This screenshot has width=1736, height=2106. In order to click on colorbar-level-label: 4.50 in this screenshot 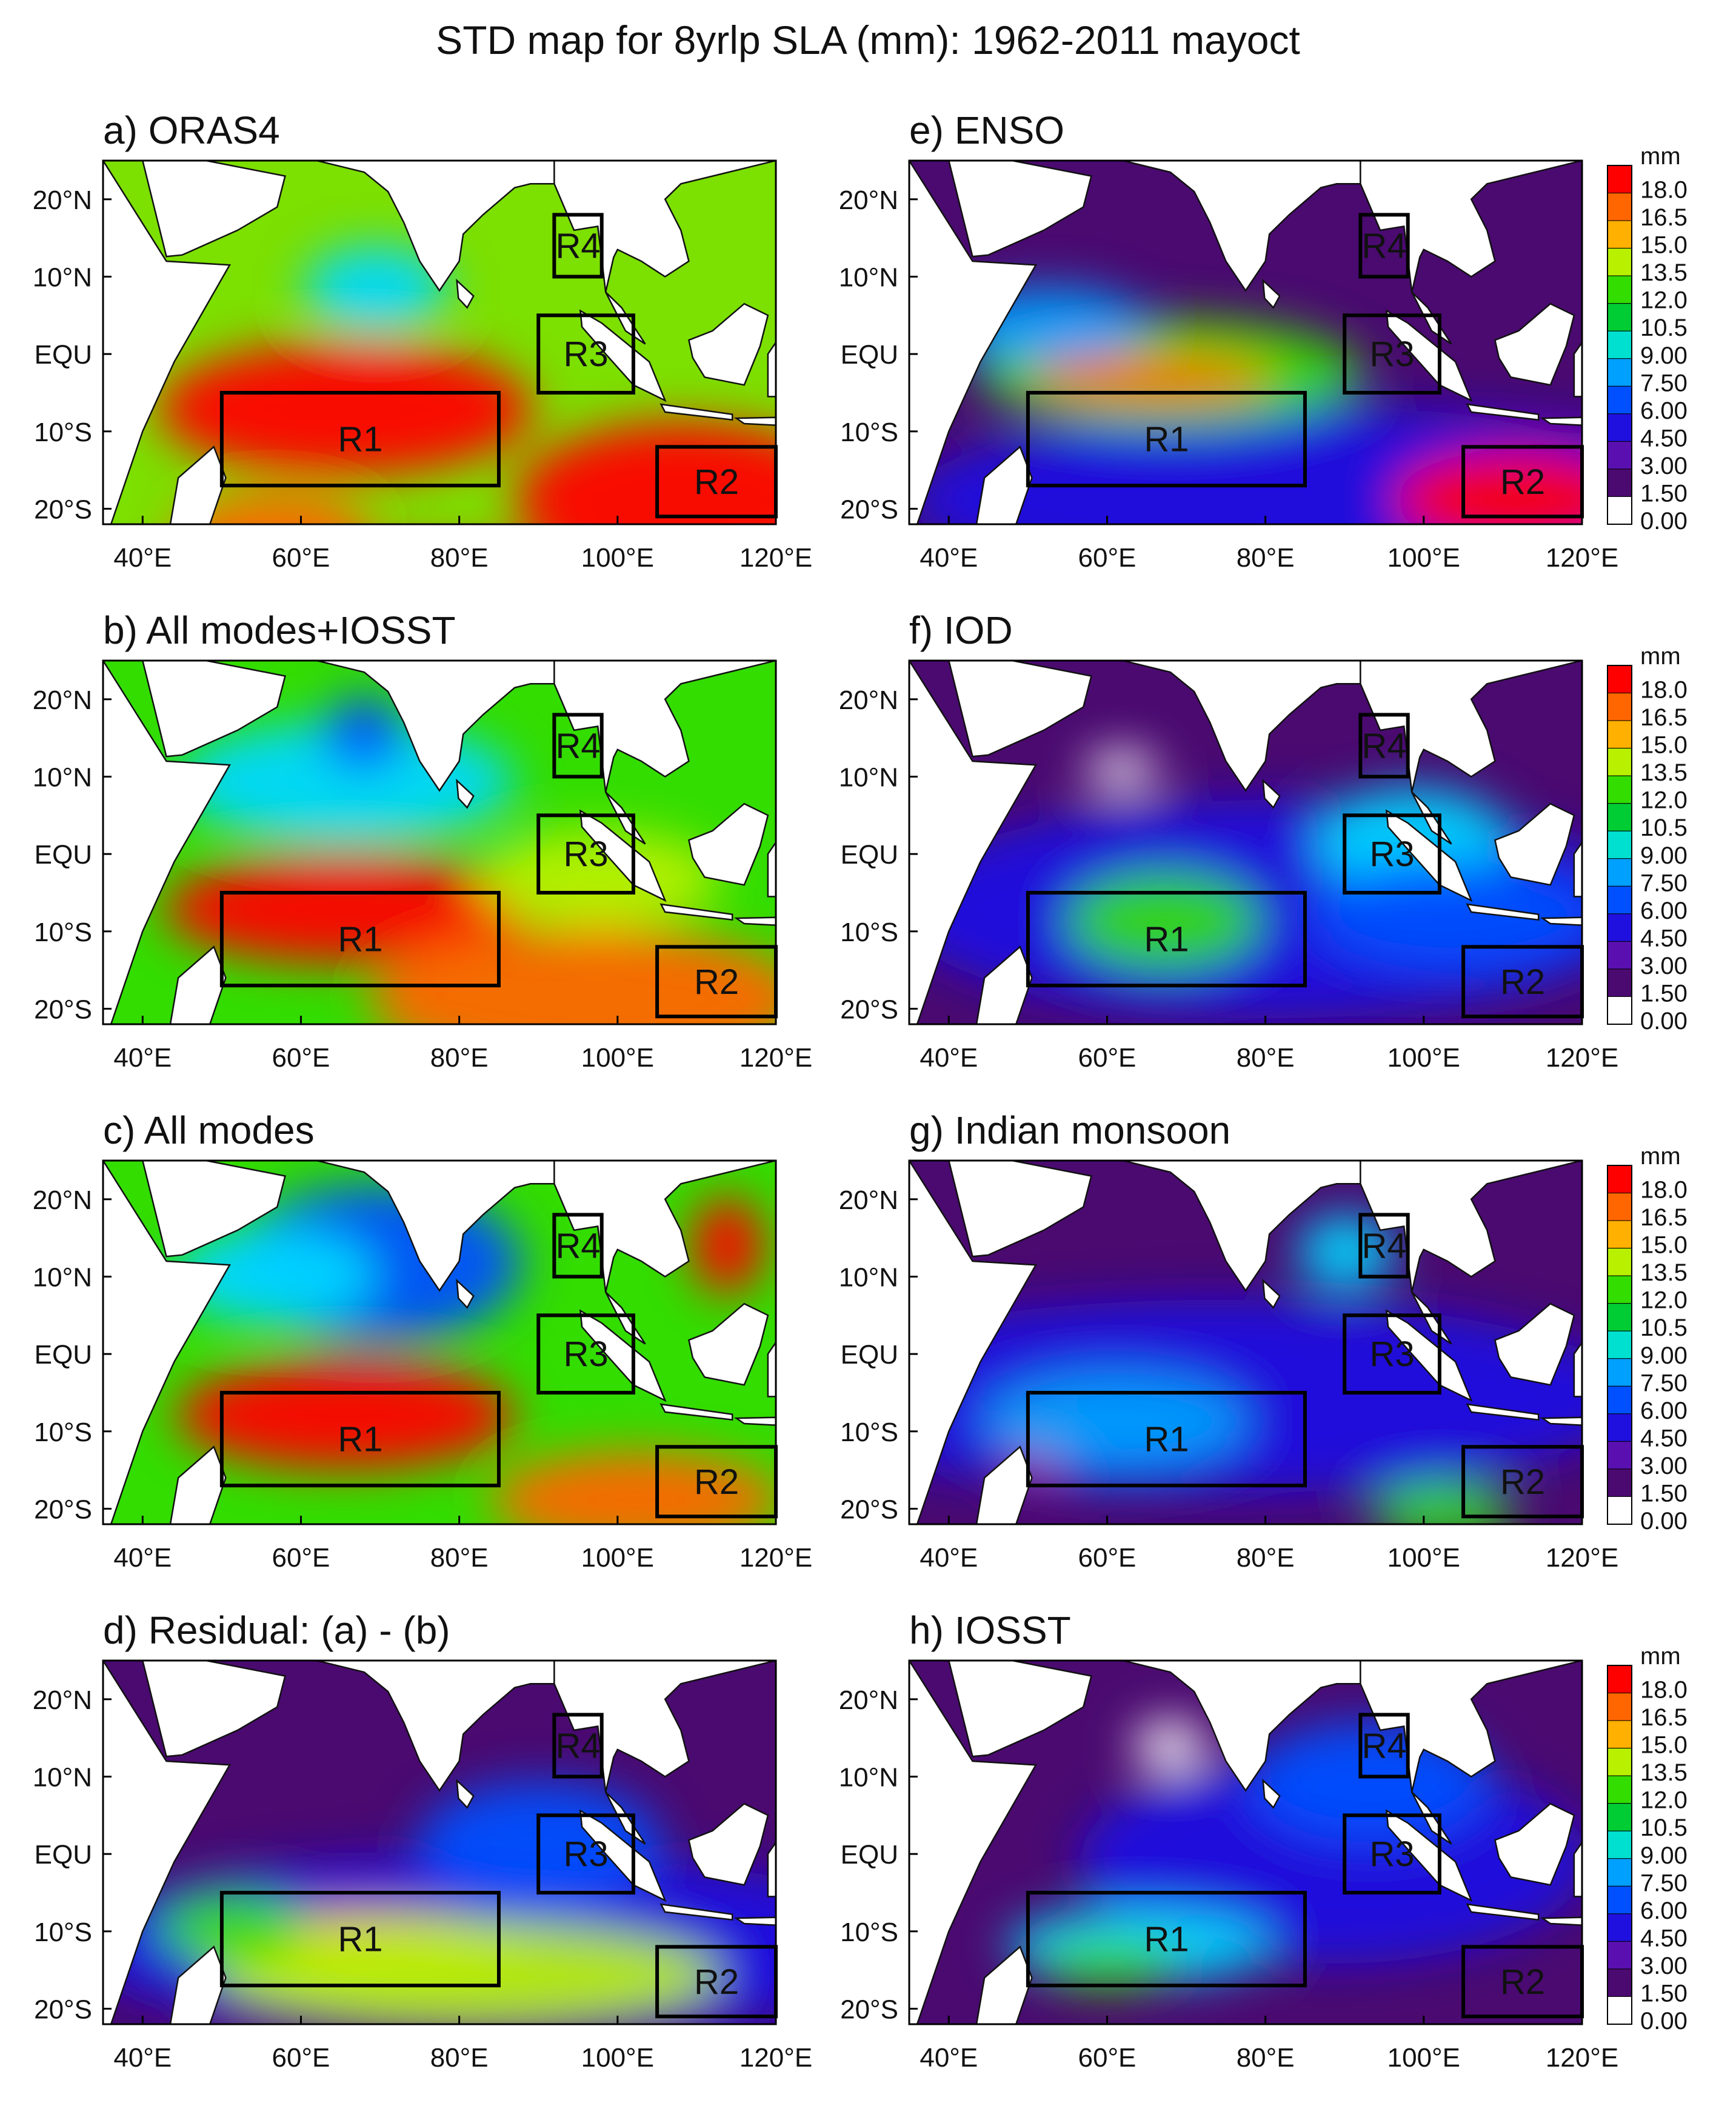, I will do `click(1664, 1938)`.